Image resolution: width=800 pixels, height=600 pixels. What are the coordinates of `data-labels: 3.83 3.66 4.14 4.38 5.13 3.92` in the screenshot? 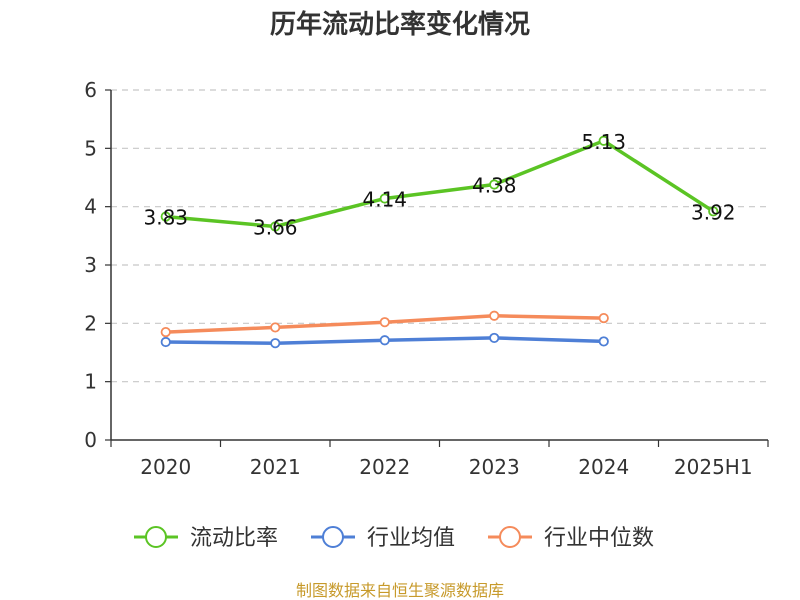 It's located at (439, 185).